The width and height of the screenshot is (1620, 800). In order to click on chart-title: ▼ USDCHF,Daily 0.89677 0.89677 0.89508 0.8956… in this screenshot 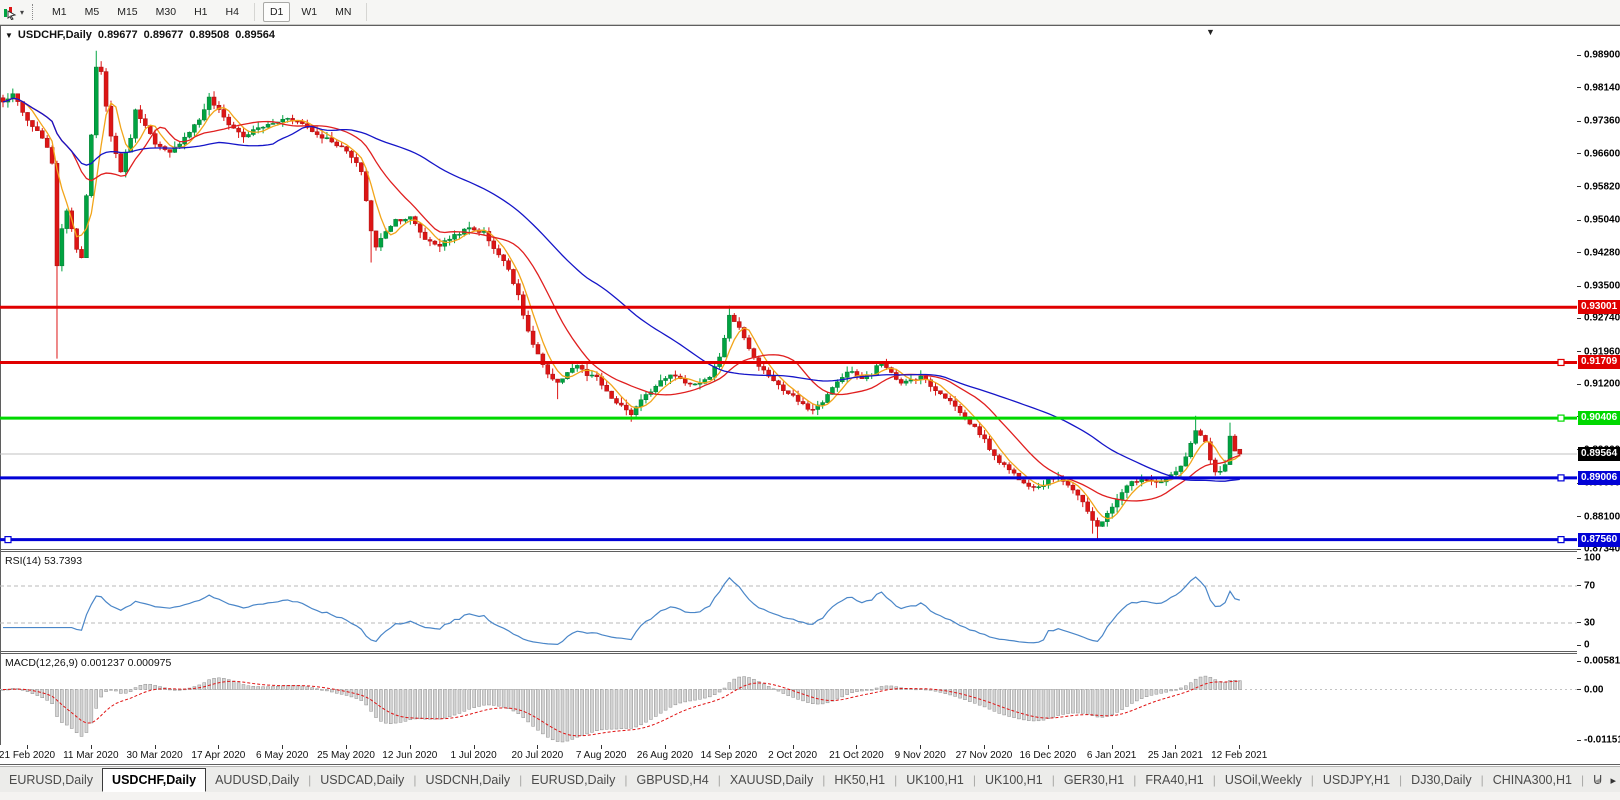, I will do `click(143, 35)`.